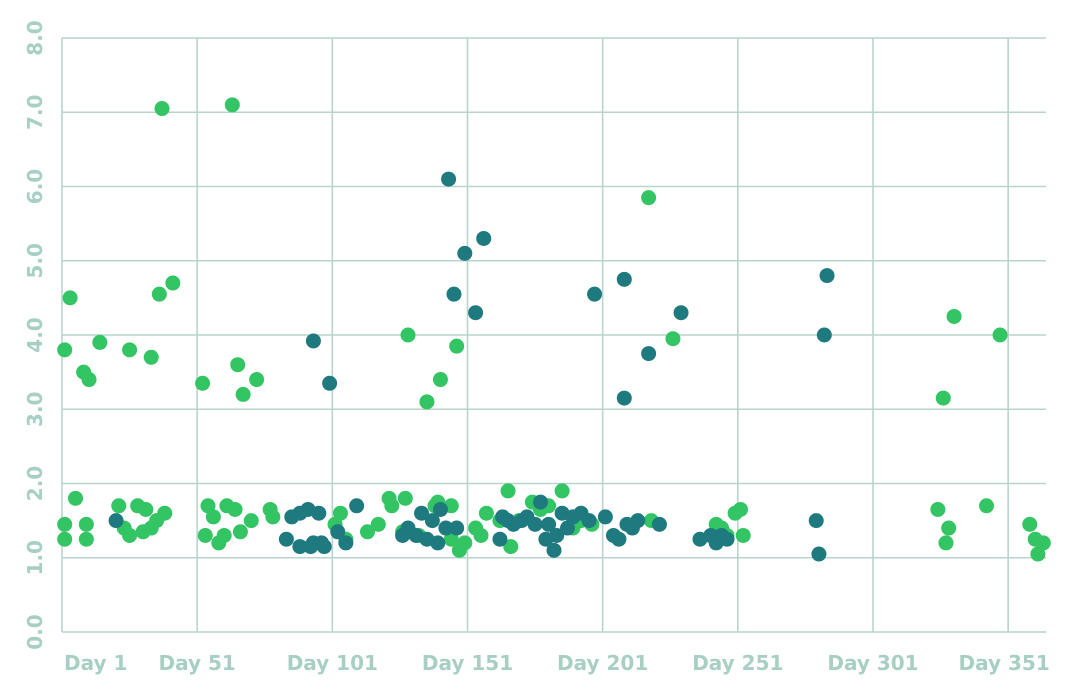  What do you see at coordinates (197, 663) in the screenshot?
I see `x-tick-label: Day 51` at bounding box center [197, 663].